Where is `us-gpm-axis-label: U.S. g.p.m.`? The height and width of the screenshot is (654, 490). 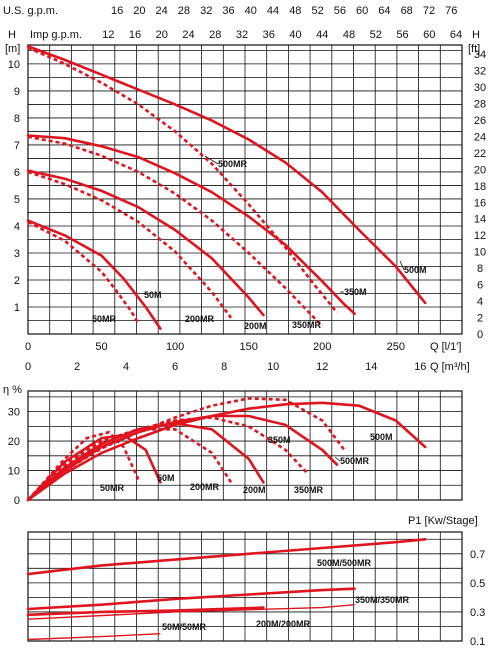
us-gpm-axis-label: U.S. g.p.m. is located at coordinates (30, 11).